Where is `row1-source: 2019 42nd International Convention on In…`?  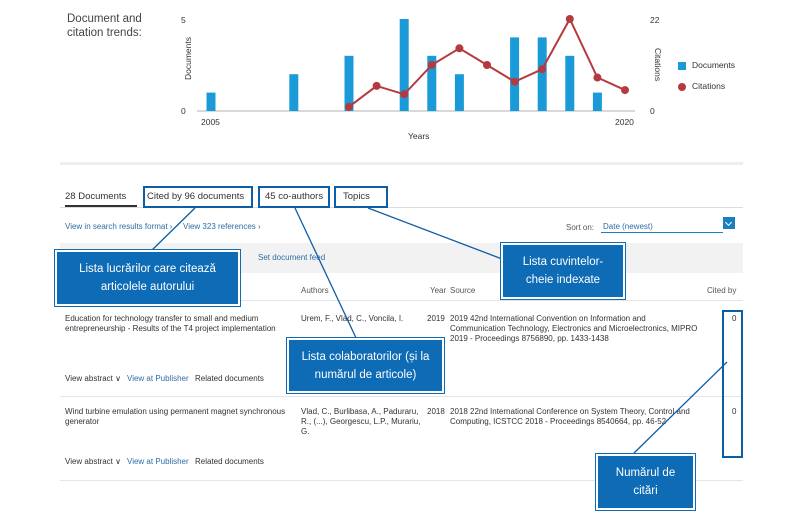
row1-source: 2019 42nd International Convention on In… is located at coordinates (574, 328).